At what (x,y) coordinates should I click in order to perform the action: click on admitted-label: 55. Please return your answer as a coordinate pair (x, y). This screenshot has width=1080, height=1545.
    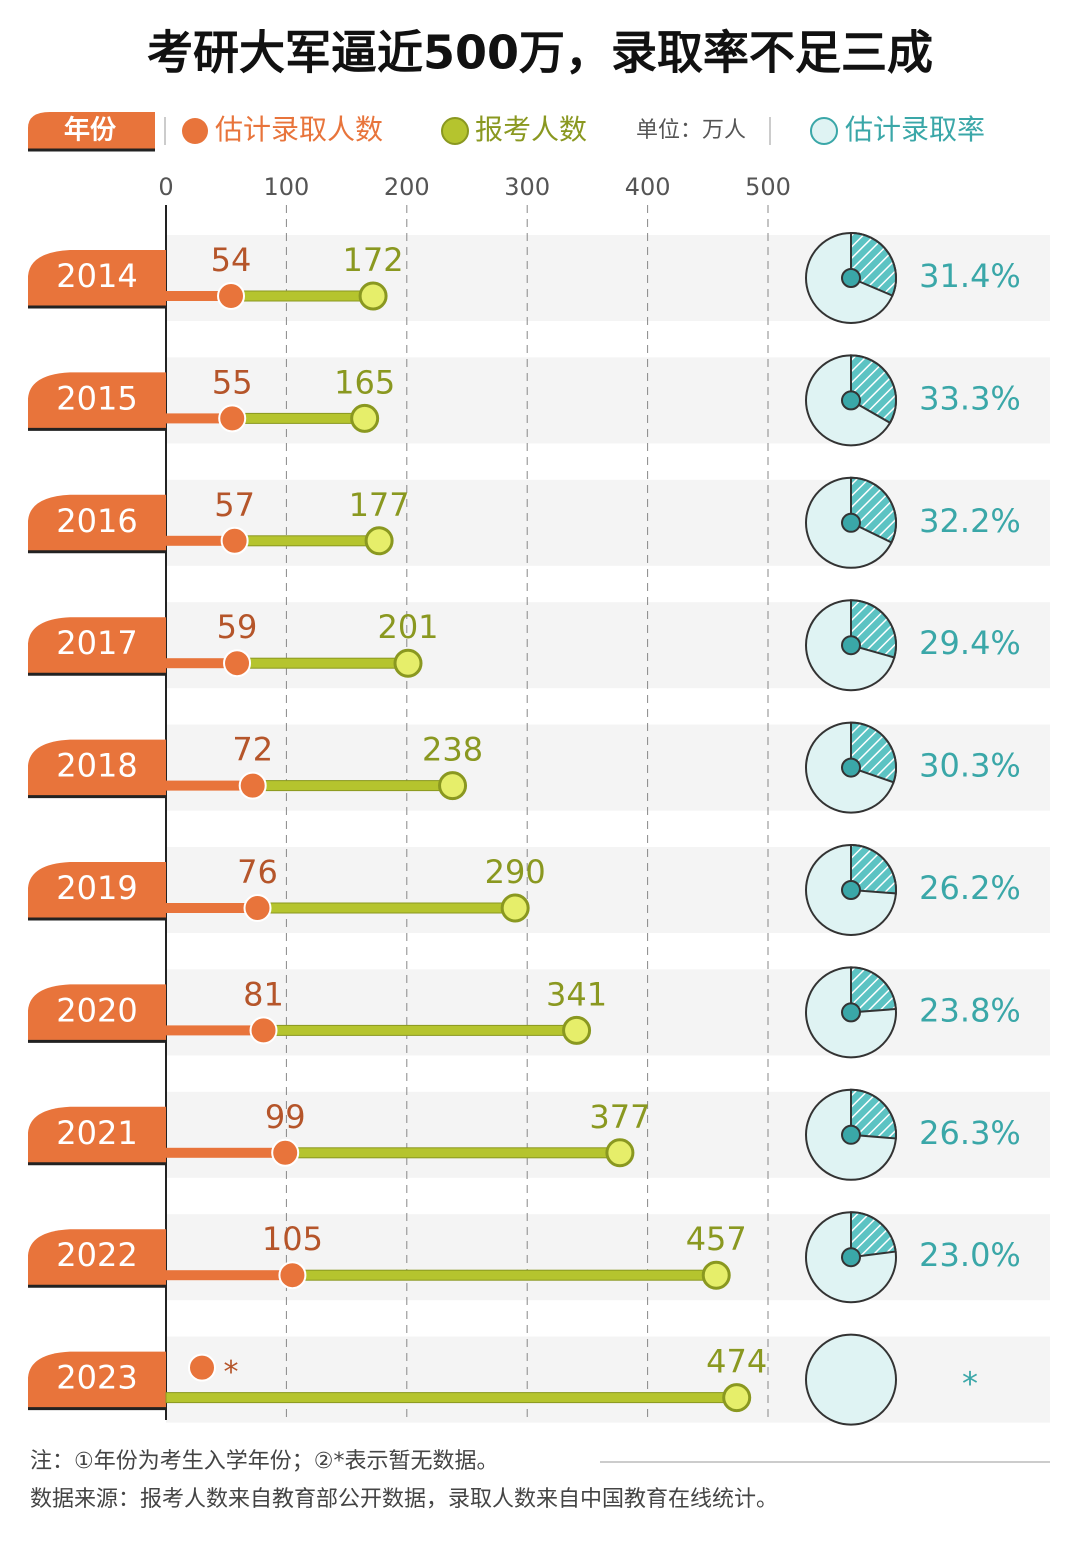
    Looking at the image, I should click on (232, 382).